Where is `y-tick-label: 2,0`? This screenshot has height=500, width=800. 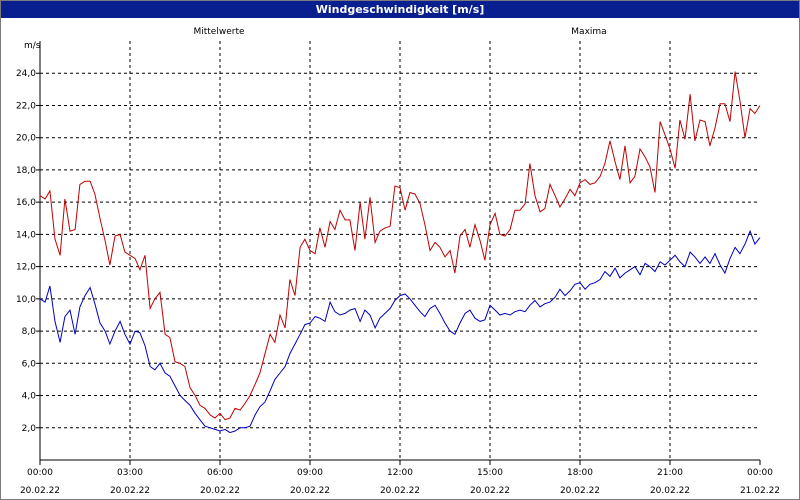
y-tick-label: 2,0 is located at coordinates (29, 429).